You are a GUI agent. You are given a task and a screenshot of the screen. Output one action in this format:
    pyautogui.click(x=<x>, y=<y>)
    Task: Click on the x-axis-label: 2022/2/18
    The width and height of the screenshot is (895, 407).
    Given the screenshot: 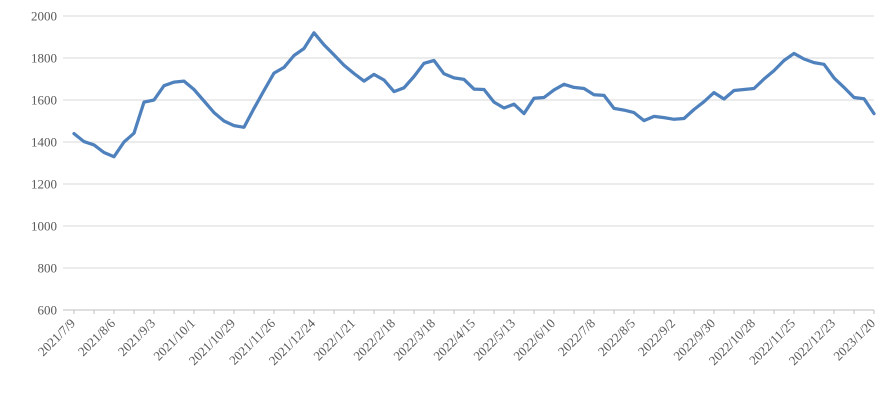 What is the action you would take?
    pyautogui.click(x=374, y=340)
    